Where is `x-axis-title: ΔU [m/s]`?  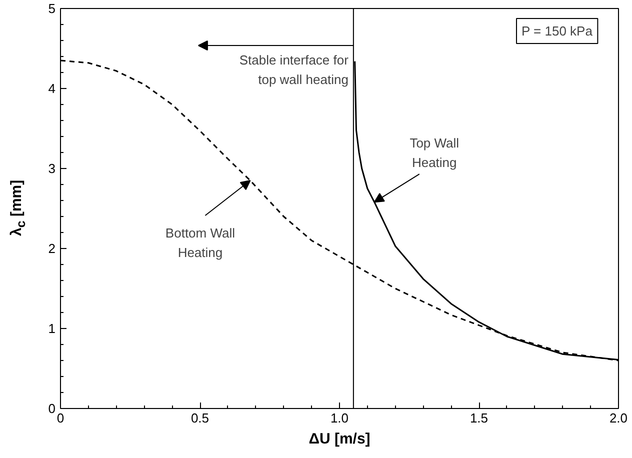
x-axis-title: ΔU [m/s] is located at coordinates (339, 439).